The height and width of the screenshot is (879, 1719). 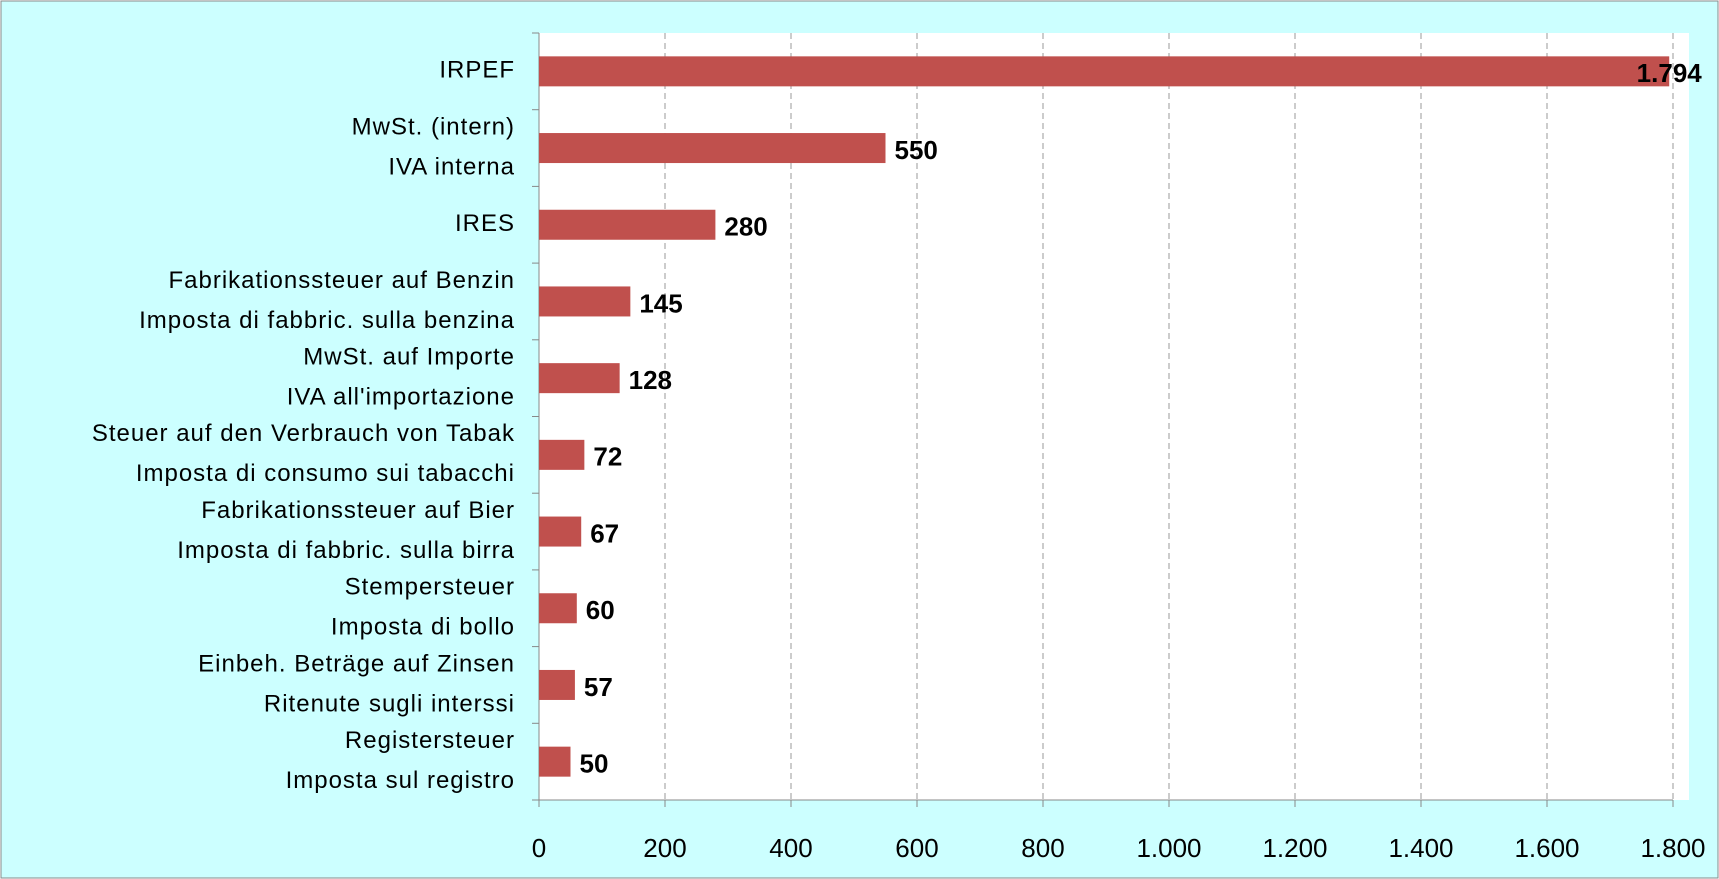 What do you see at coordinates (485, 223) in the screenshot?
I see `y-tick-label: IRES` at bounding box center [485, 223].